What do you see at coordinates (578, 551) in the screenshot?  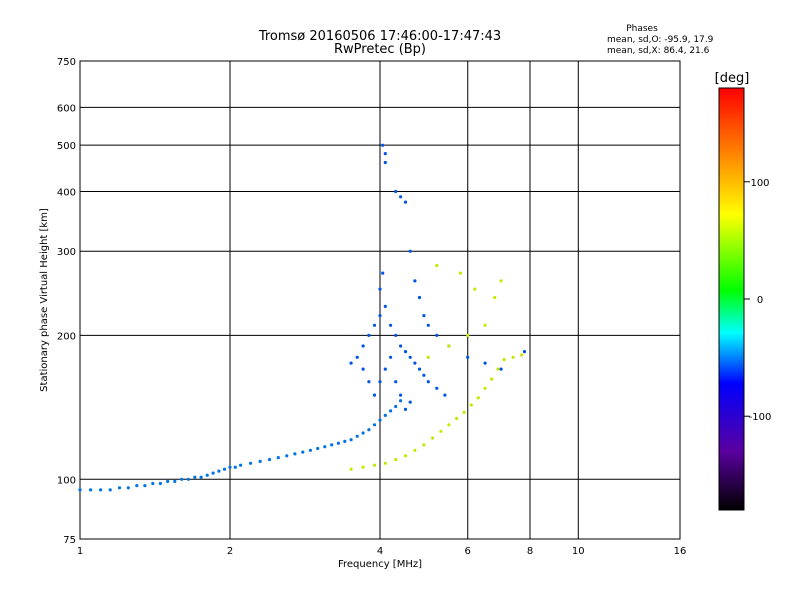 I see `x-tick-label: 10` at bounding box center [578, 551].